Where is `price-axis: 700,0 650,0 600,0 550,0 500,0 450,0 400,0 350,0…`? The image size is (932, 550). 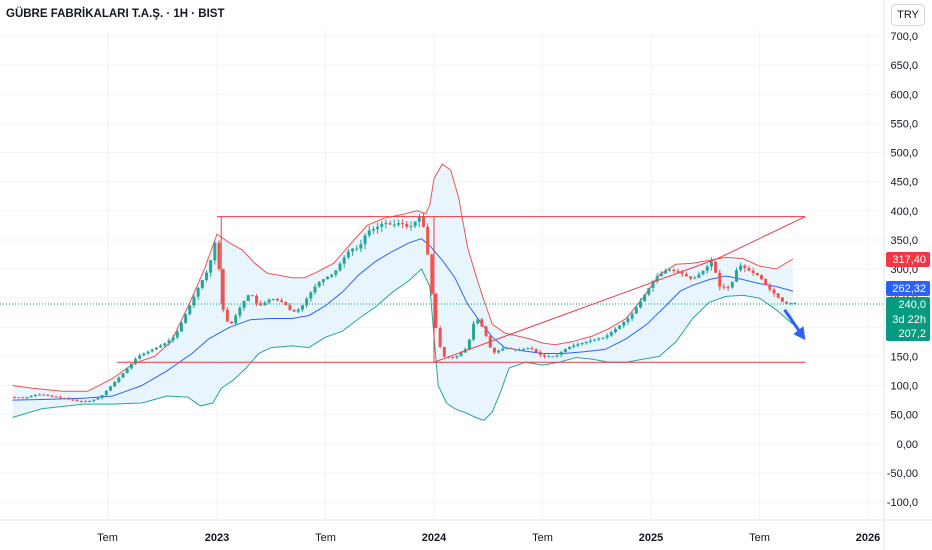
price-axis: 700,0 650,0 600,0 550,0 500,0 450,0 400,0 350,0… is located at coordinates (902, 270).